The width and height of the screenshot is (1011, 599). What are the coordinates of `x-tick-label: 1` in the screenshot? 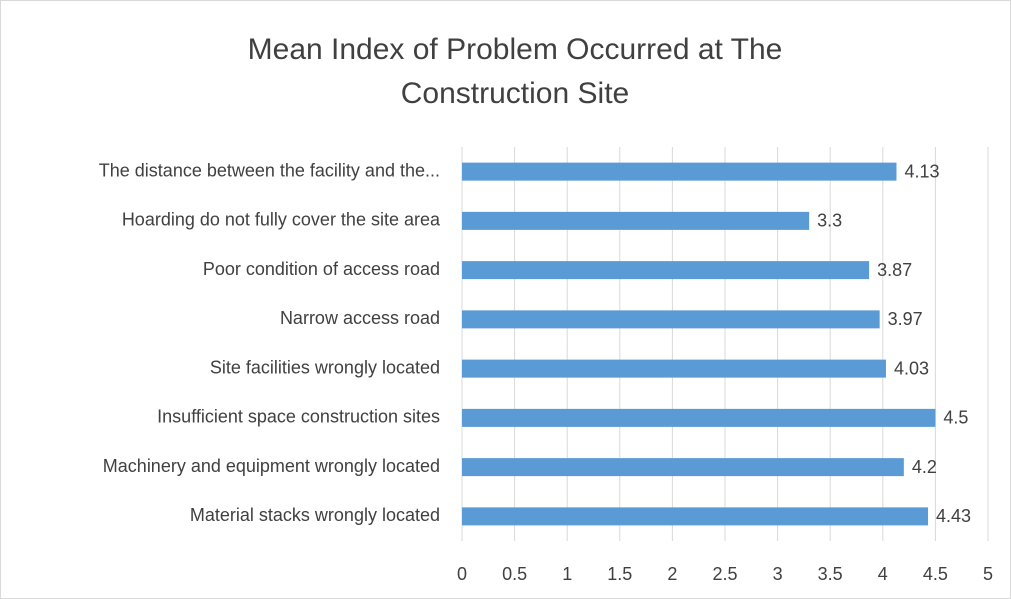 It's located at (567, 574).